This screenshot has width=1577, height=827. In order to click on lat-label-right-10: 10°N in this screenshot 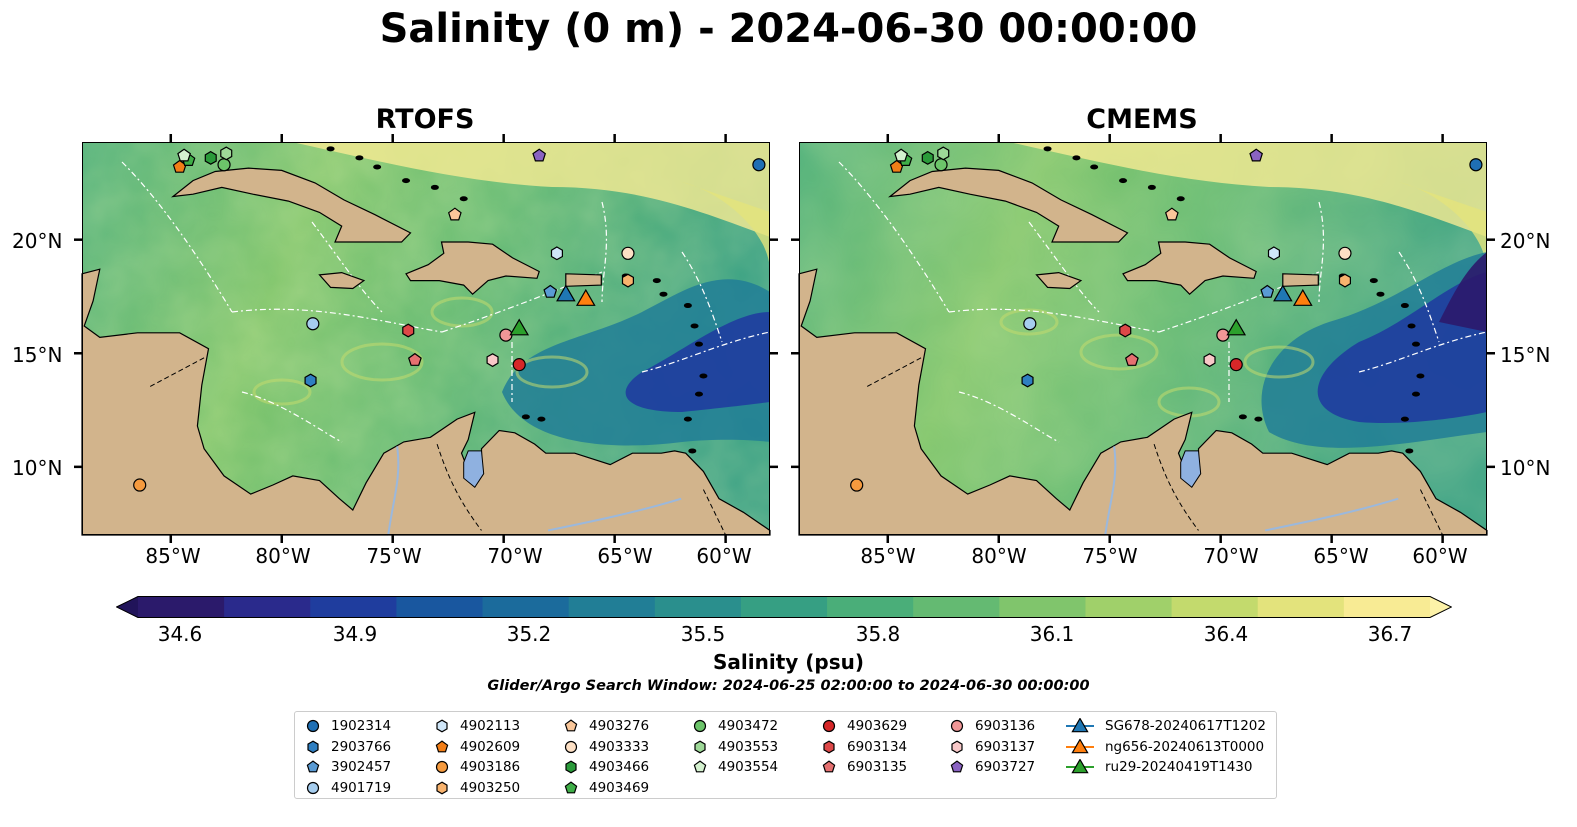, I will do `click(1525, 468)`.